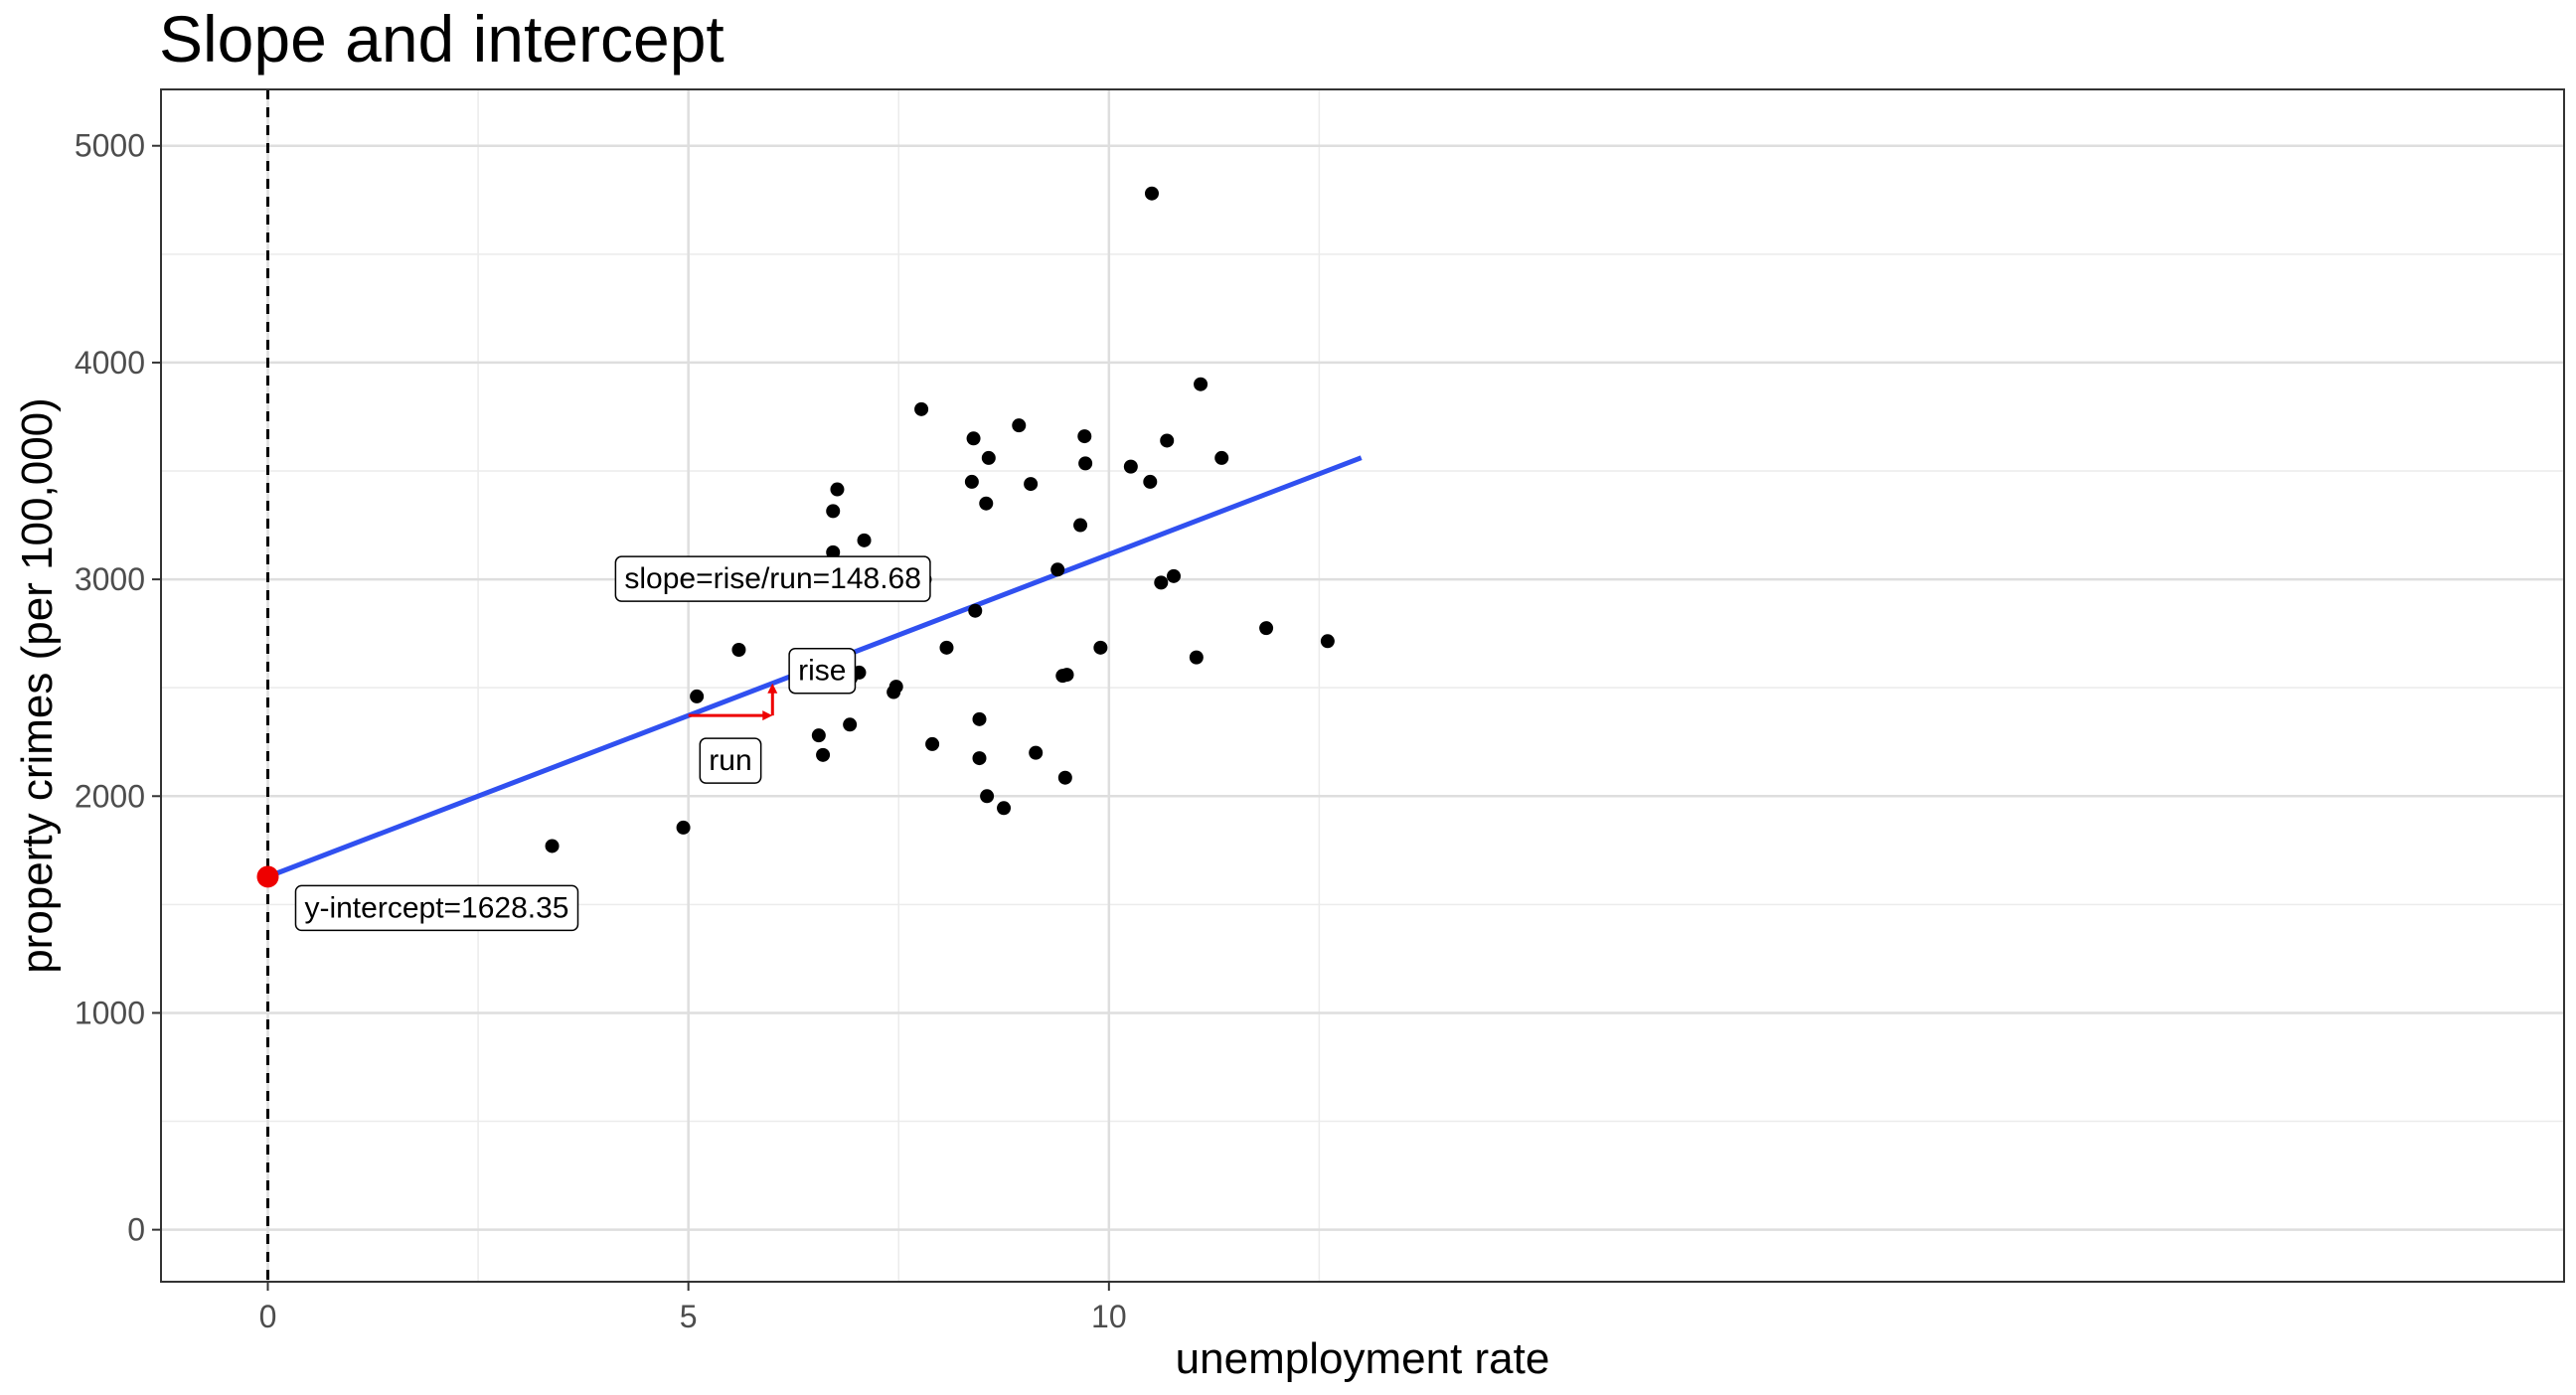 The height and width of the screenshot is (1395, 2576). I want to click on intercept-marker, so click(267, 876).